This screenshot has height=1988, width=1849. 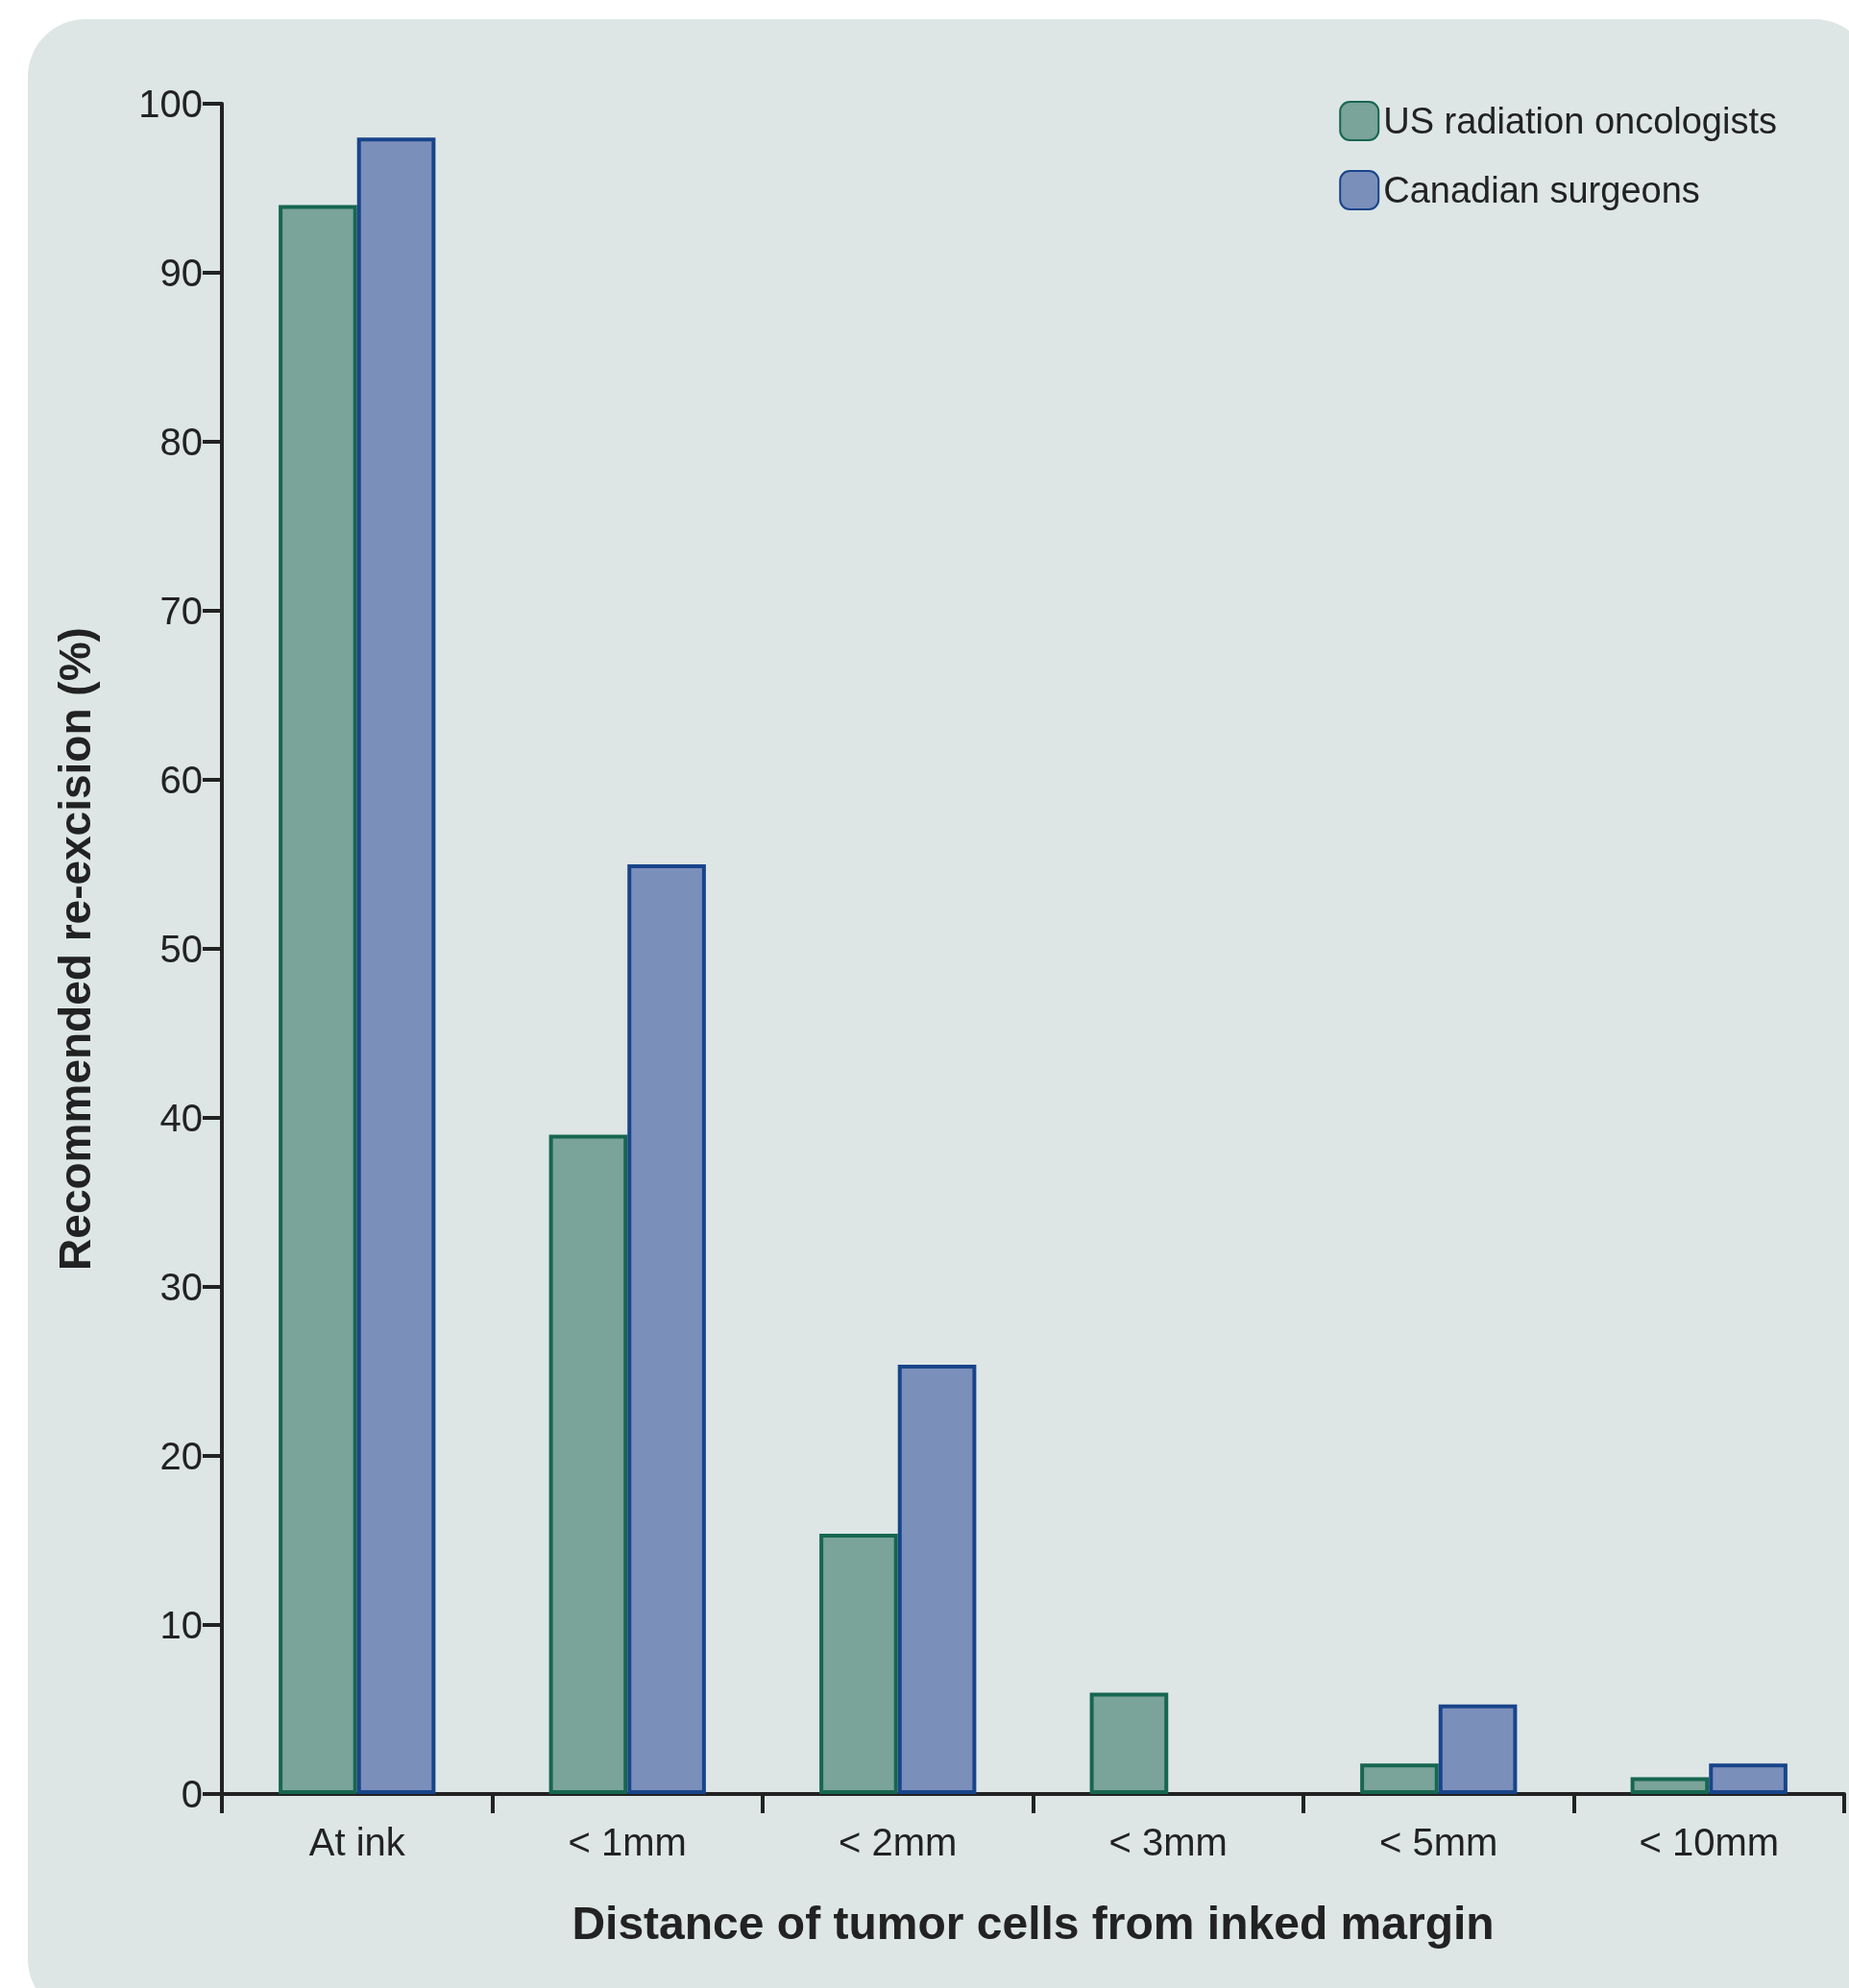 I want to click on y-tick-label: 50, so click(x=181, y=949).